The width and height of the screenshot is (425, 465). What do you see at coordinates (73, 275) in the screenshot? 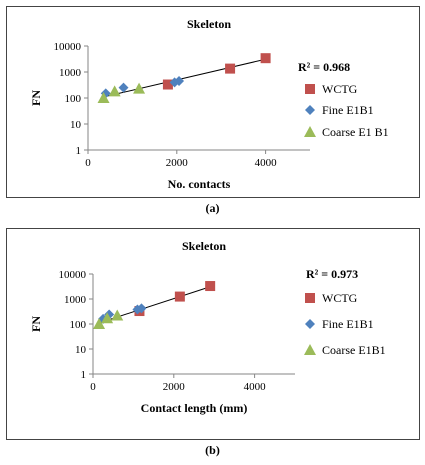
I see `chart-b-ytick-label: 10000` at bounding box center [73, 275].